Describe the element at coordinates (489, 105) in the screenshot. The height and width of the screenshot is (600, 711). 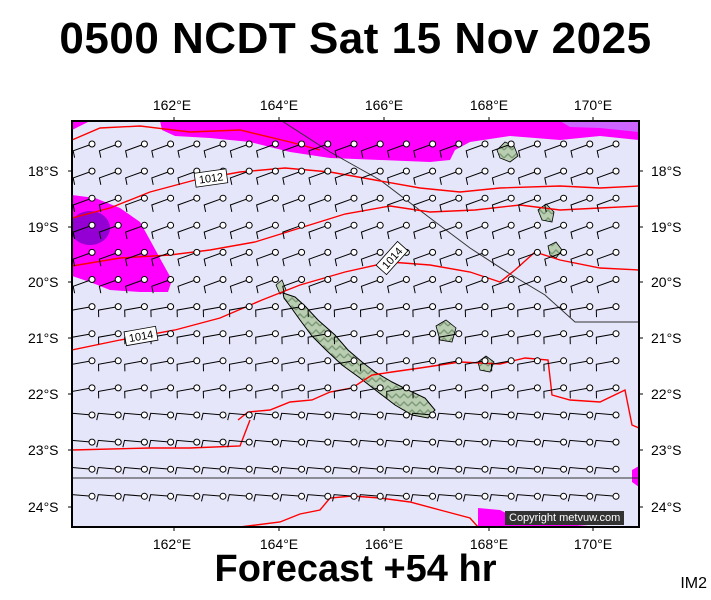
I see `lon-label-top-168: 168°E` at that location.